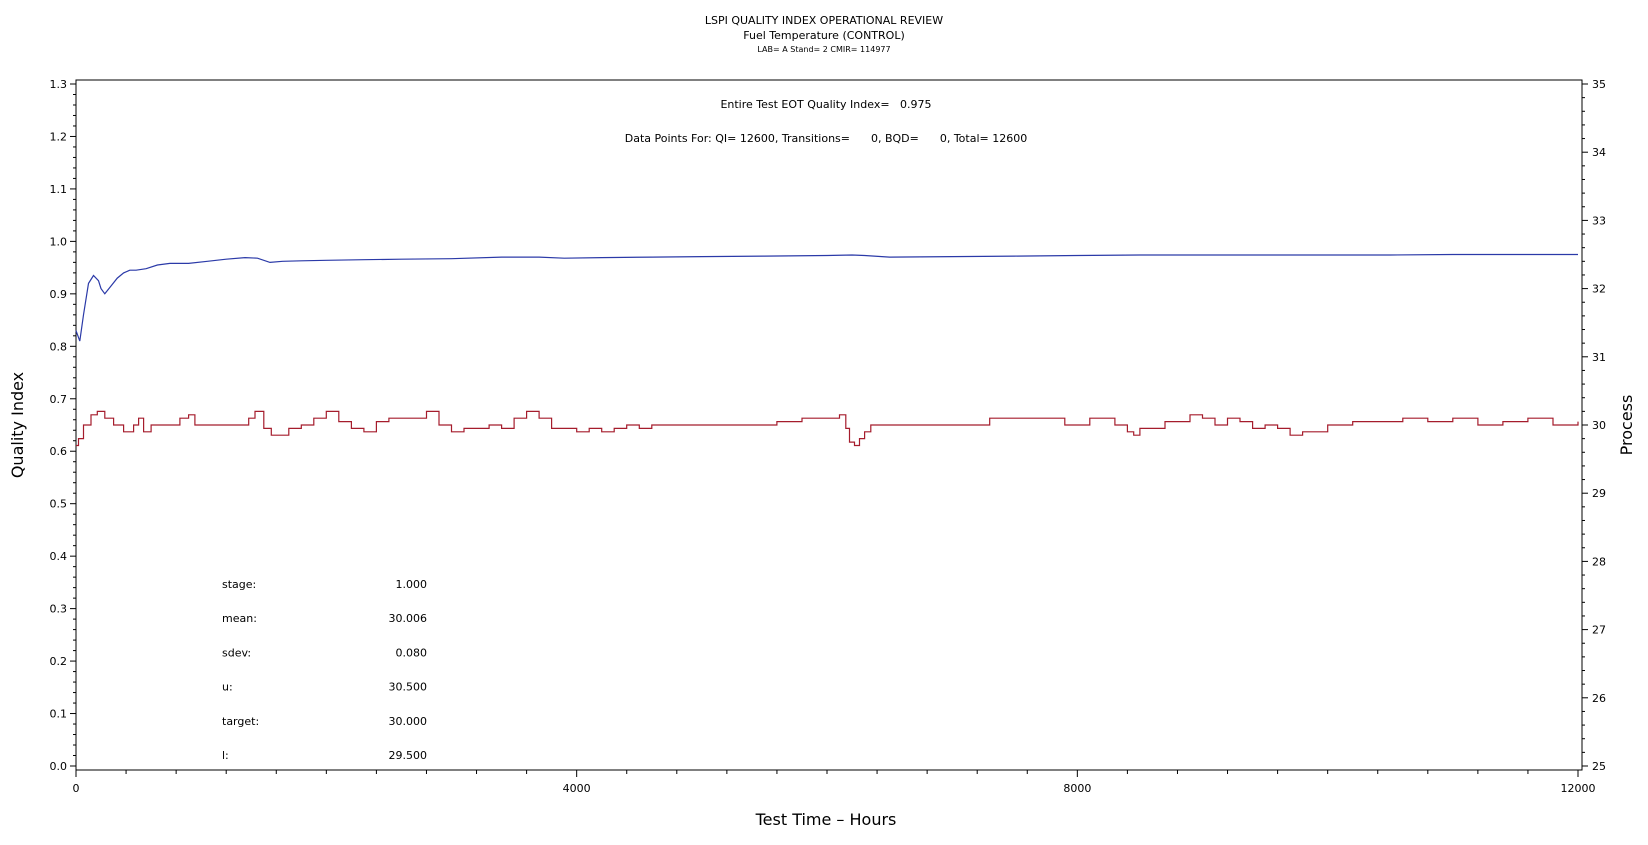  What do you see at coordinates (1578, 788) in the screenshot?
I see `x-tick-label: 12000` at bounding box center [1578, 788].